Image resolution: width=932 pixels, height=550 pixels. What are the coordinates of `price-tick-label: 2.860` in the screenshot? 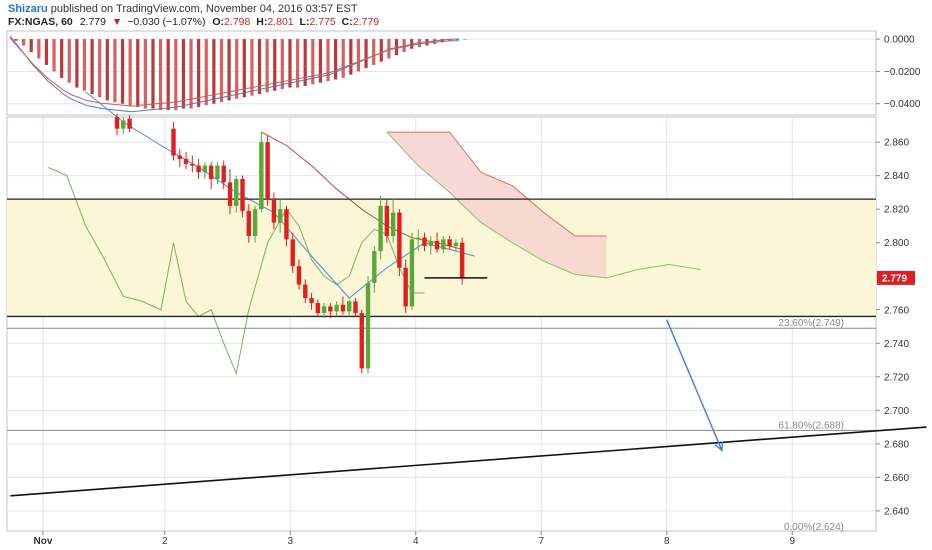 It's located at (896, 143).